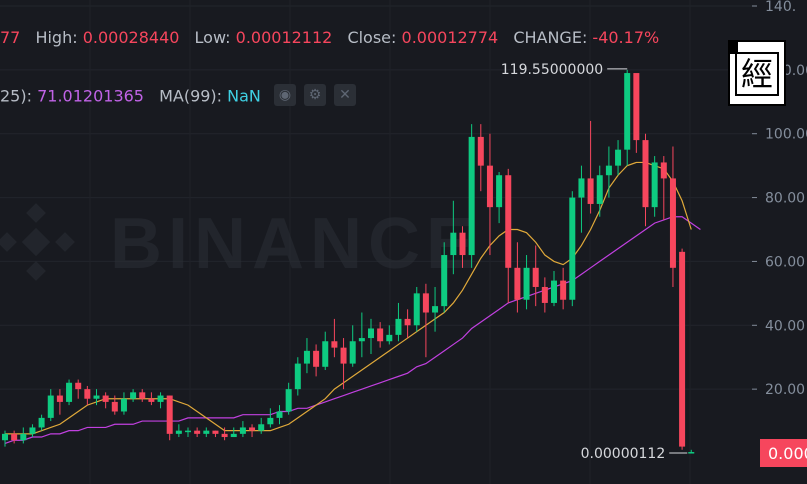 The height and width of the screenshot is (484, 807). I want to click on binance-watermark: BINANCE, so click(295, 244).